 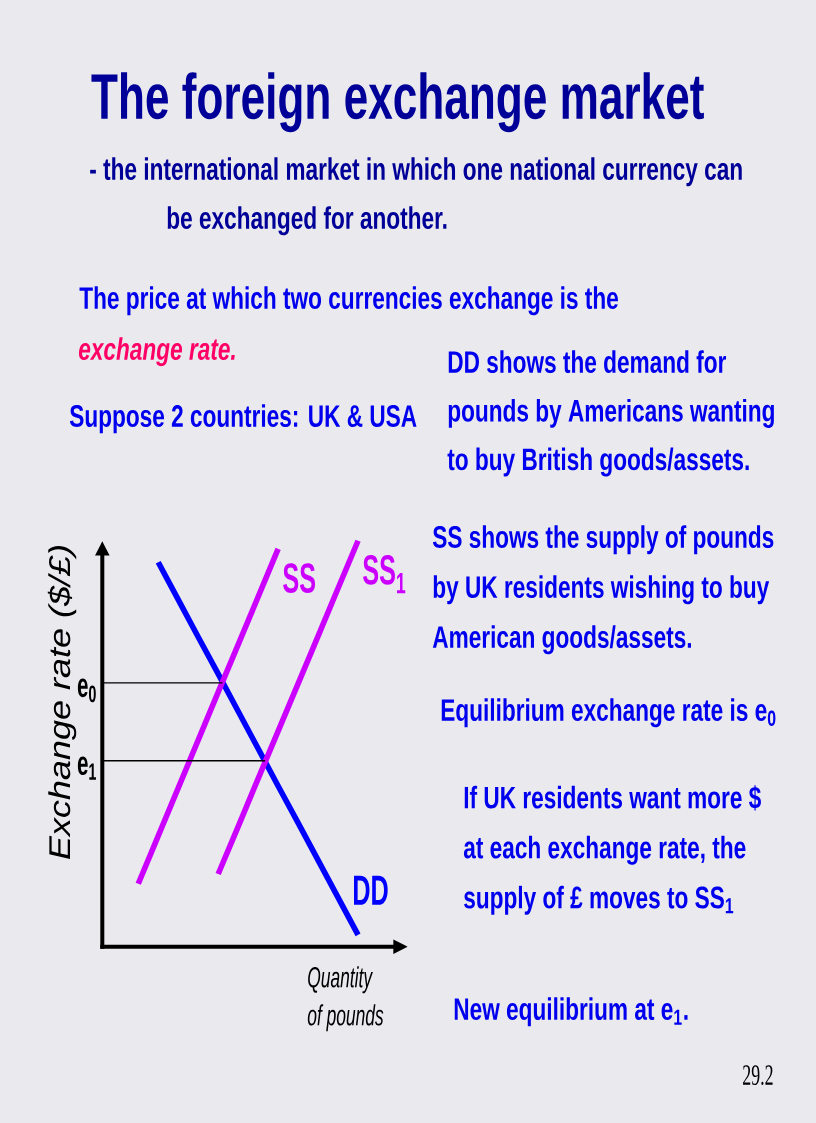 What do you see at coordinates (156, 352) in the screenshot?
I see `text: exchange rate.` at bounding box center [156, 352].